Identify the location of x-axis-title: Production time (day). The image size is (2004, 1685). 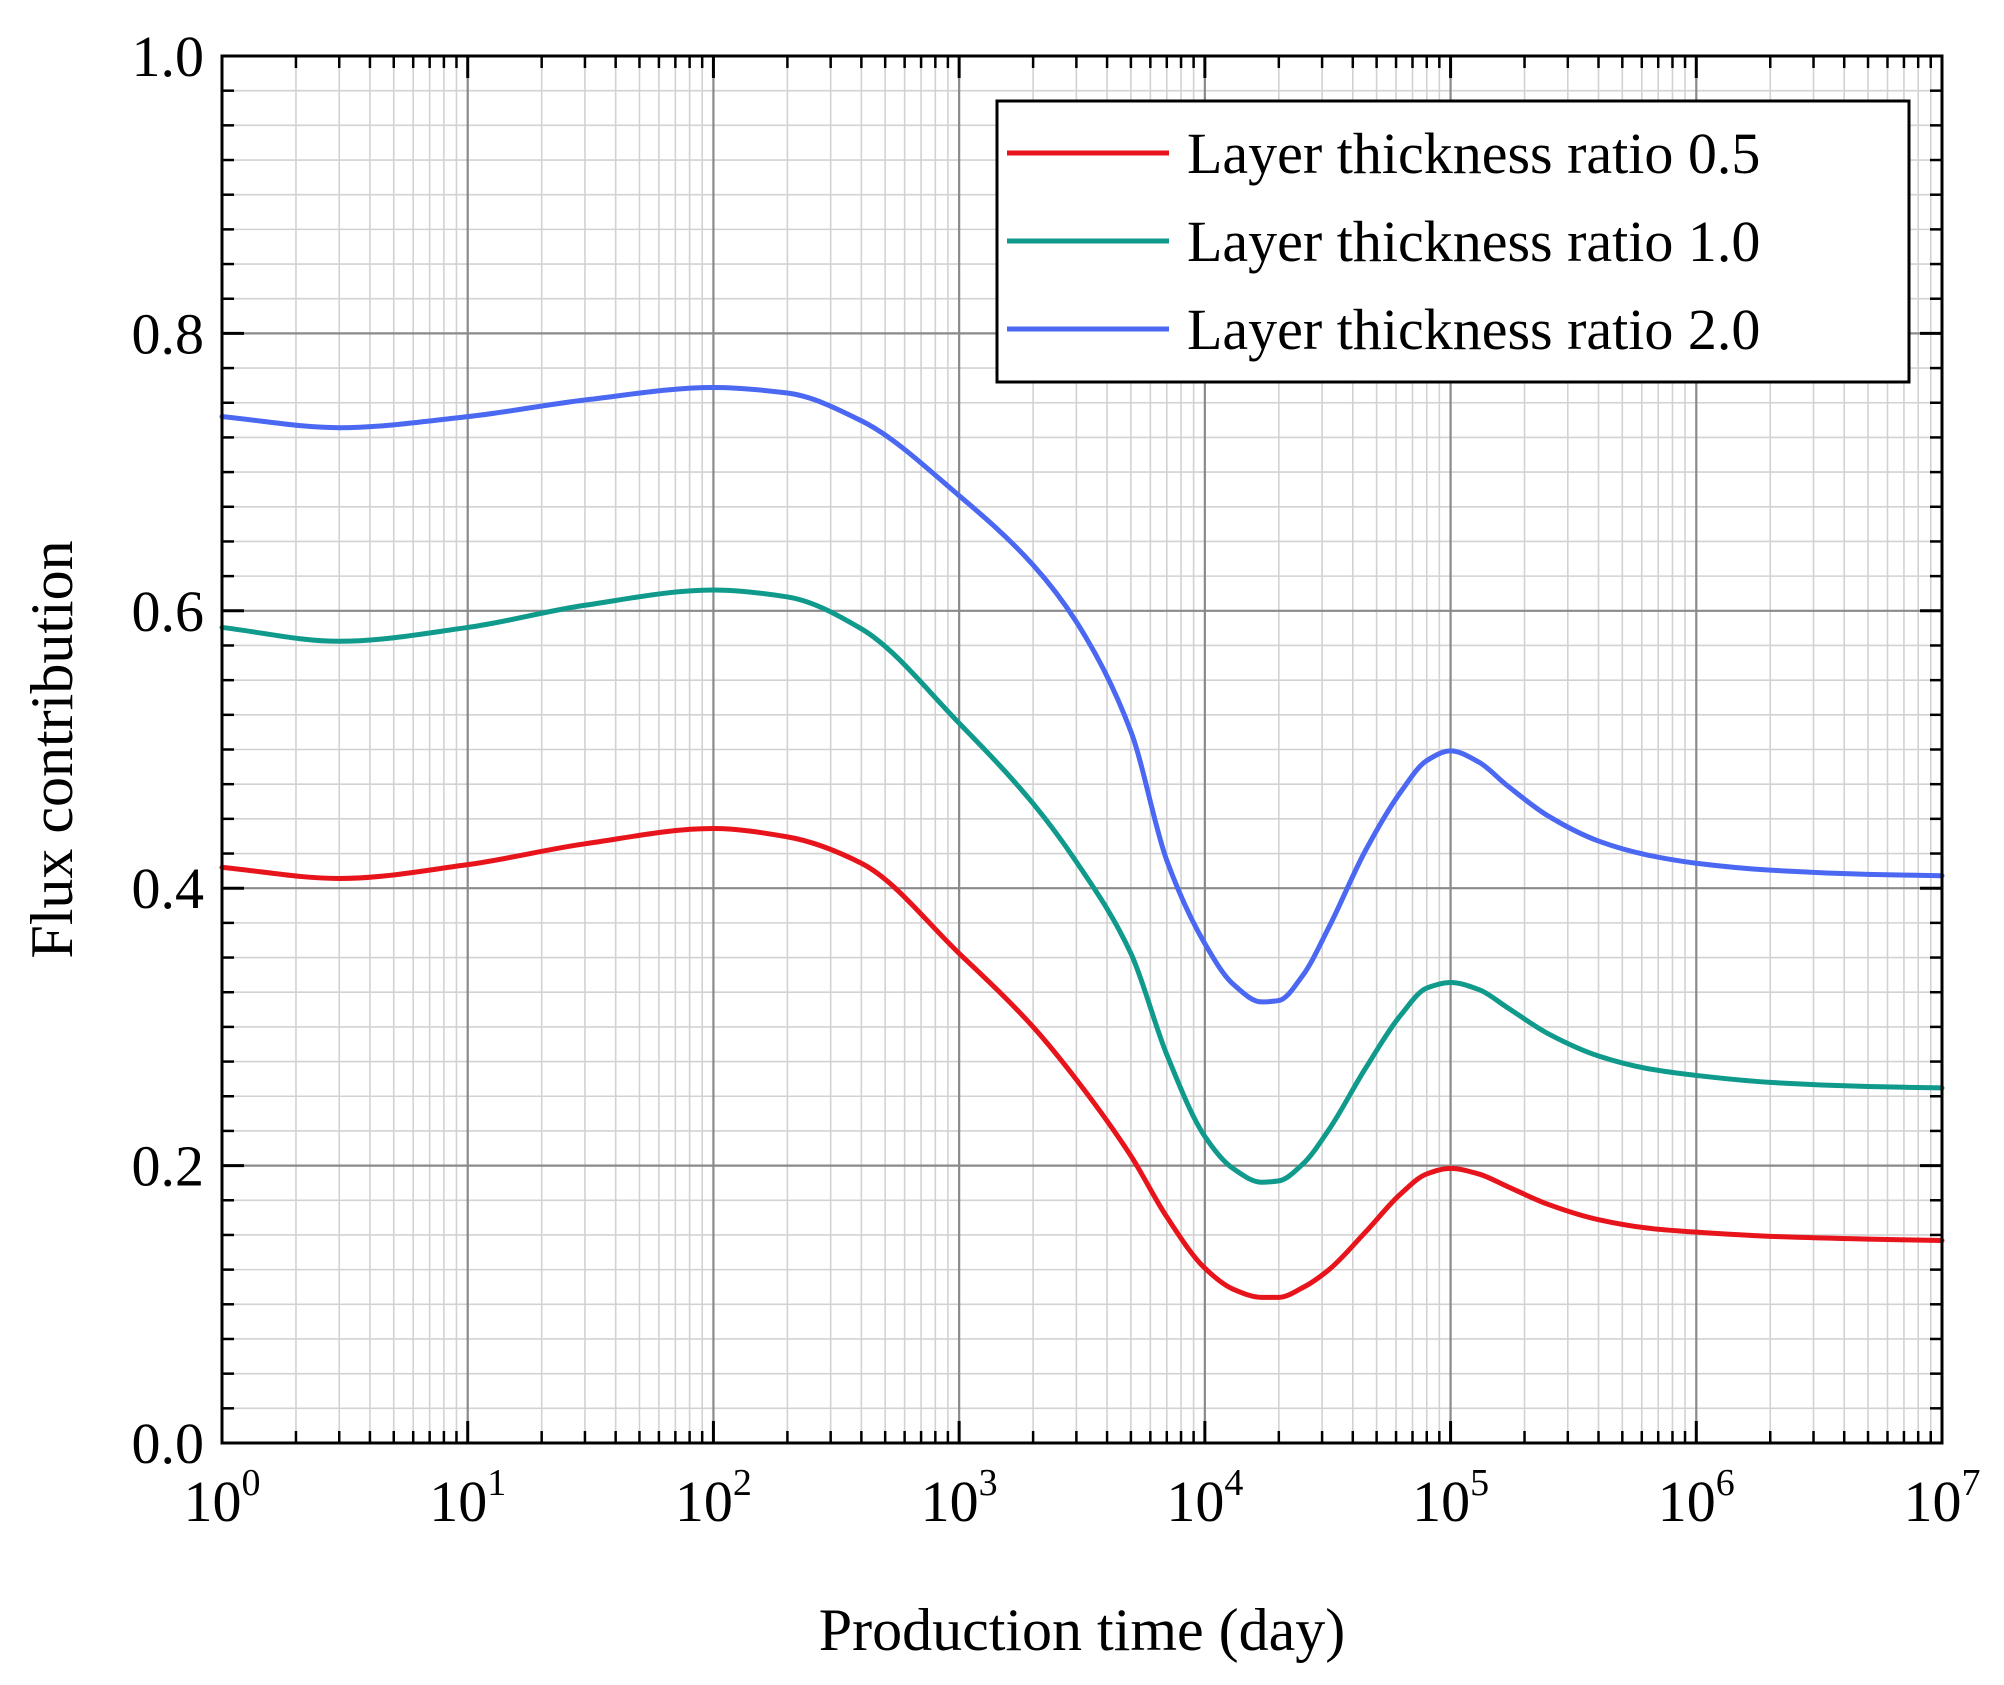
(1082, 1630).